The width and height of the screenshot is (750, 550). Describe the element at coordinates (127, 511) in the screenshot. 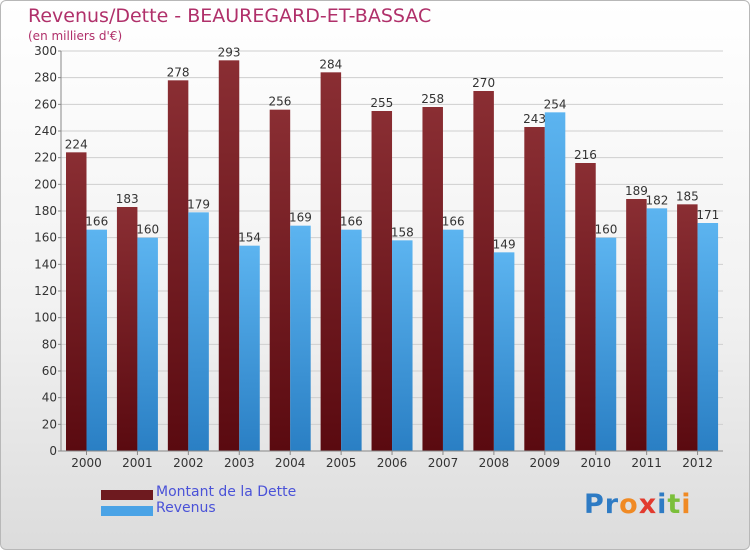

I see `legend-swatch-revenus` at that location.